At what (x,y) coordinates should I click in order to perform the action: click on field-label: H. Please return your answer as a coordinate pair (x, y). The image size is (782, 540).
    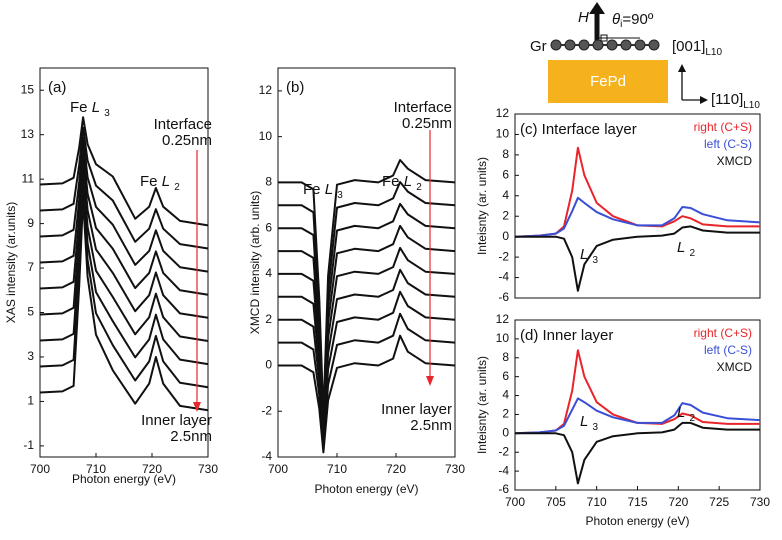
    Looking at the image, I should click on (583, 17).